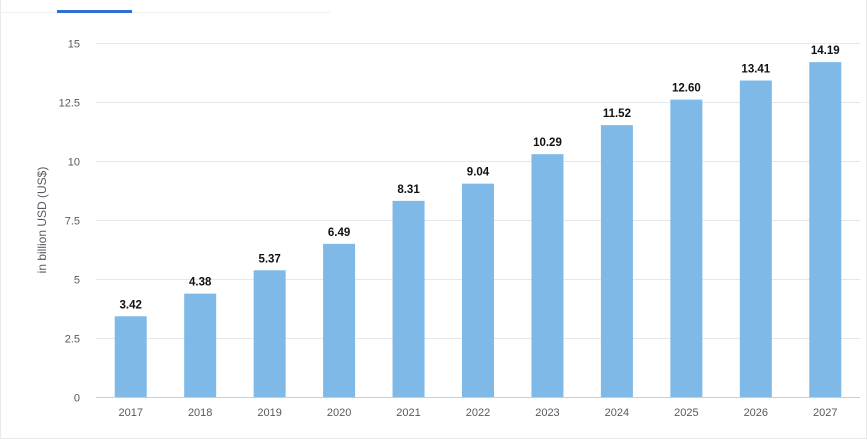 The image size is (867, 440). I want to click on data-label: 13.41, so click(755, 70).